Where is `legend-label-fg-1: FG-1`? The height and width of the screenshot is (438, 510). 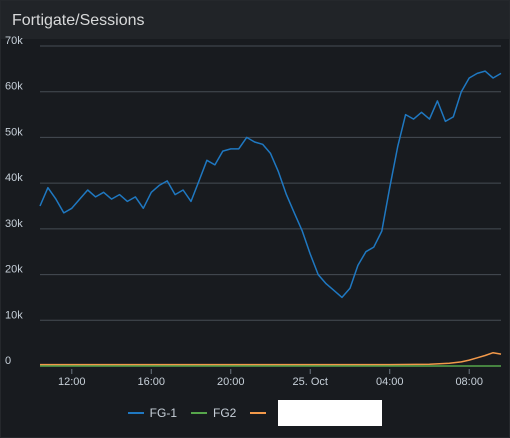
legend-label-fg-1: FG-1 is located at coordinates (163, 413).